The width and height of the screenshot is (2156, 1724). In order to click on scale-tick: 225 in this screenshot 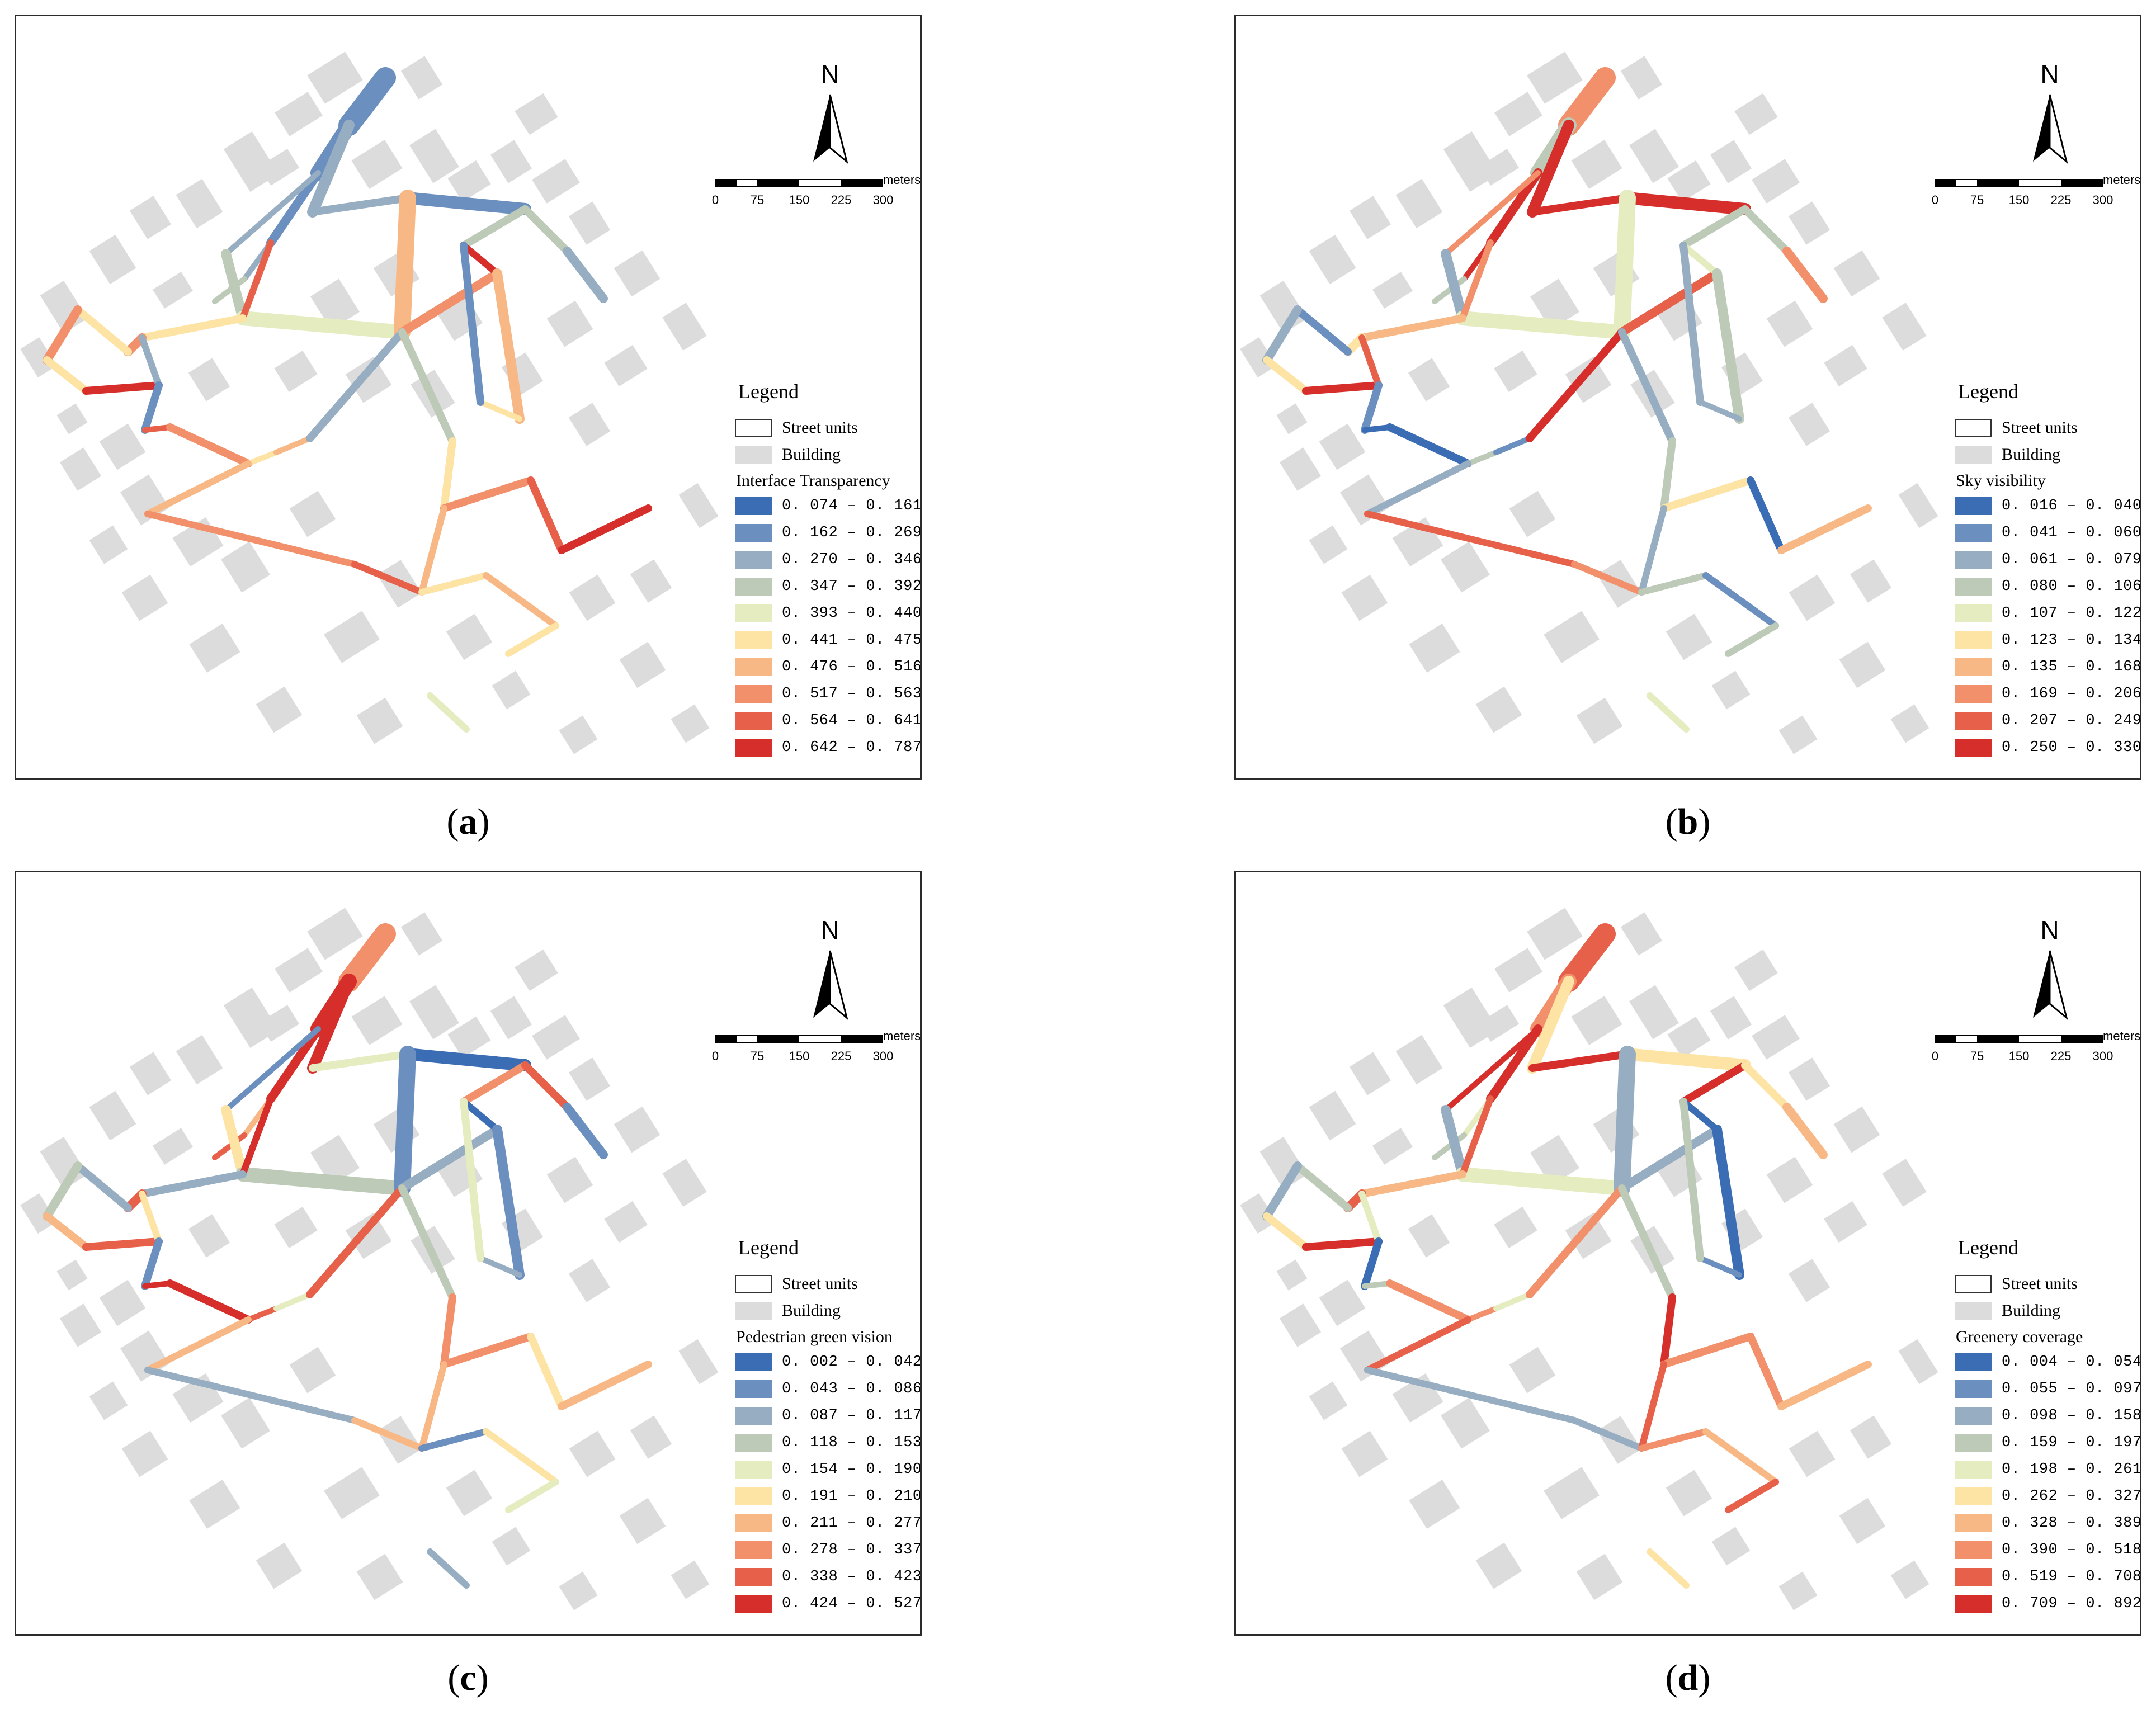, I will do `click(2061, 1056)`.